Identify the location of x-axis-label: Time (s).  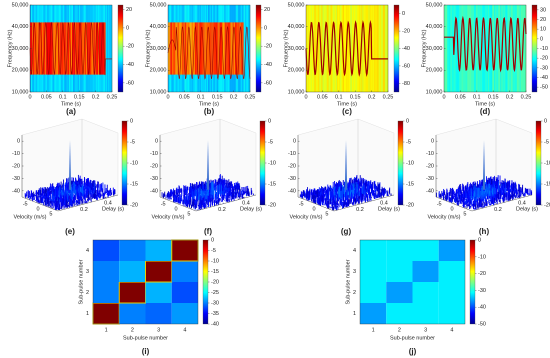
(347, 104).